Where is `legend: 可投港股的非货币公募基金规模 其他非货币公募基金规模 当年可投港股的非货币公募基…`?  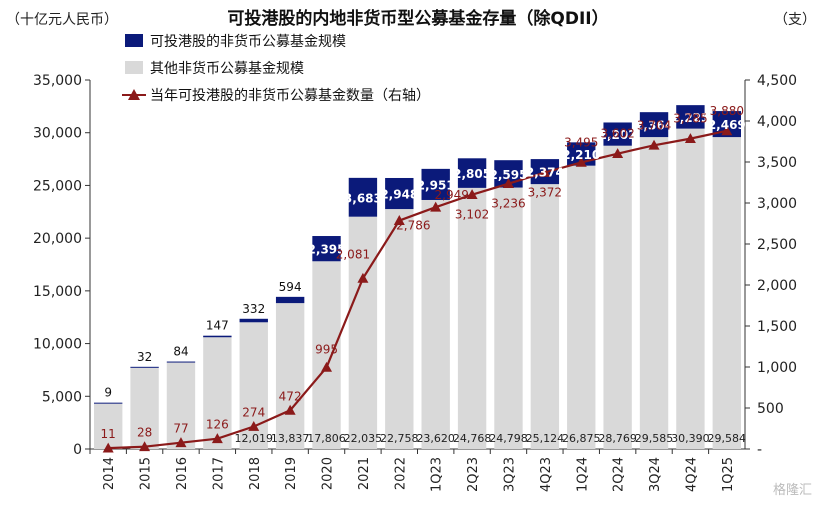 legend: 可投港股的非货币公募基金规模 其他非货币公募基金规模 当年可投港股的非货币公募基… is located at coordinates (276, 68).